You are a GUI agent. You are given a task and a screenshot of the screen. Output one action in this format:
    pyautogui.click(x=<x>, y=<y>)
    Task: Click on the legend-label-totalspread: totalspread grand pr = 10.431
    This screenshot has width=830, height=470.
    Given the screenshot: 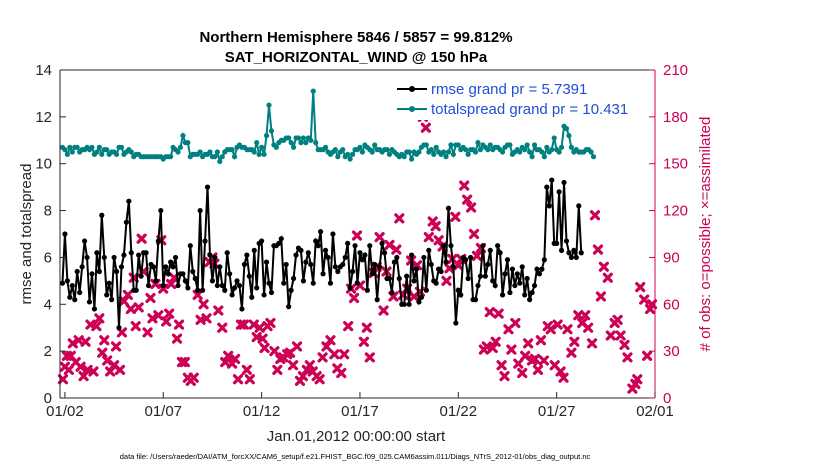 What is the action you would take?
    pyautogui.click(x=529, y=109)
    